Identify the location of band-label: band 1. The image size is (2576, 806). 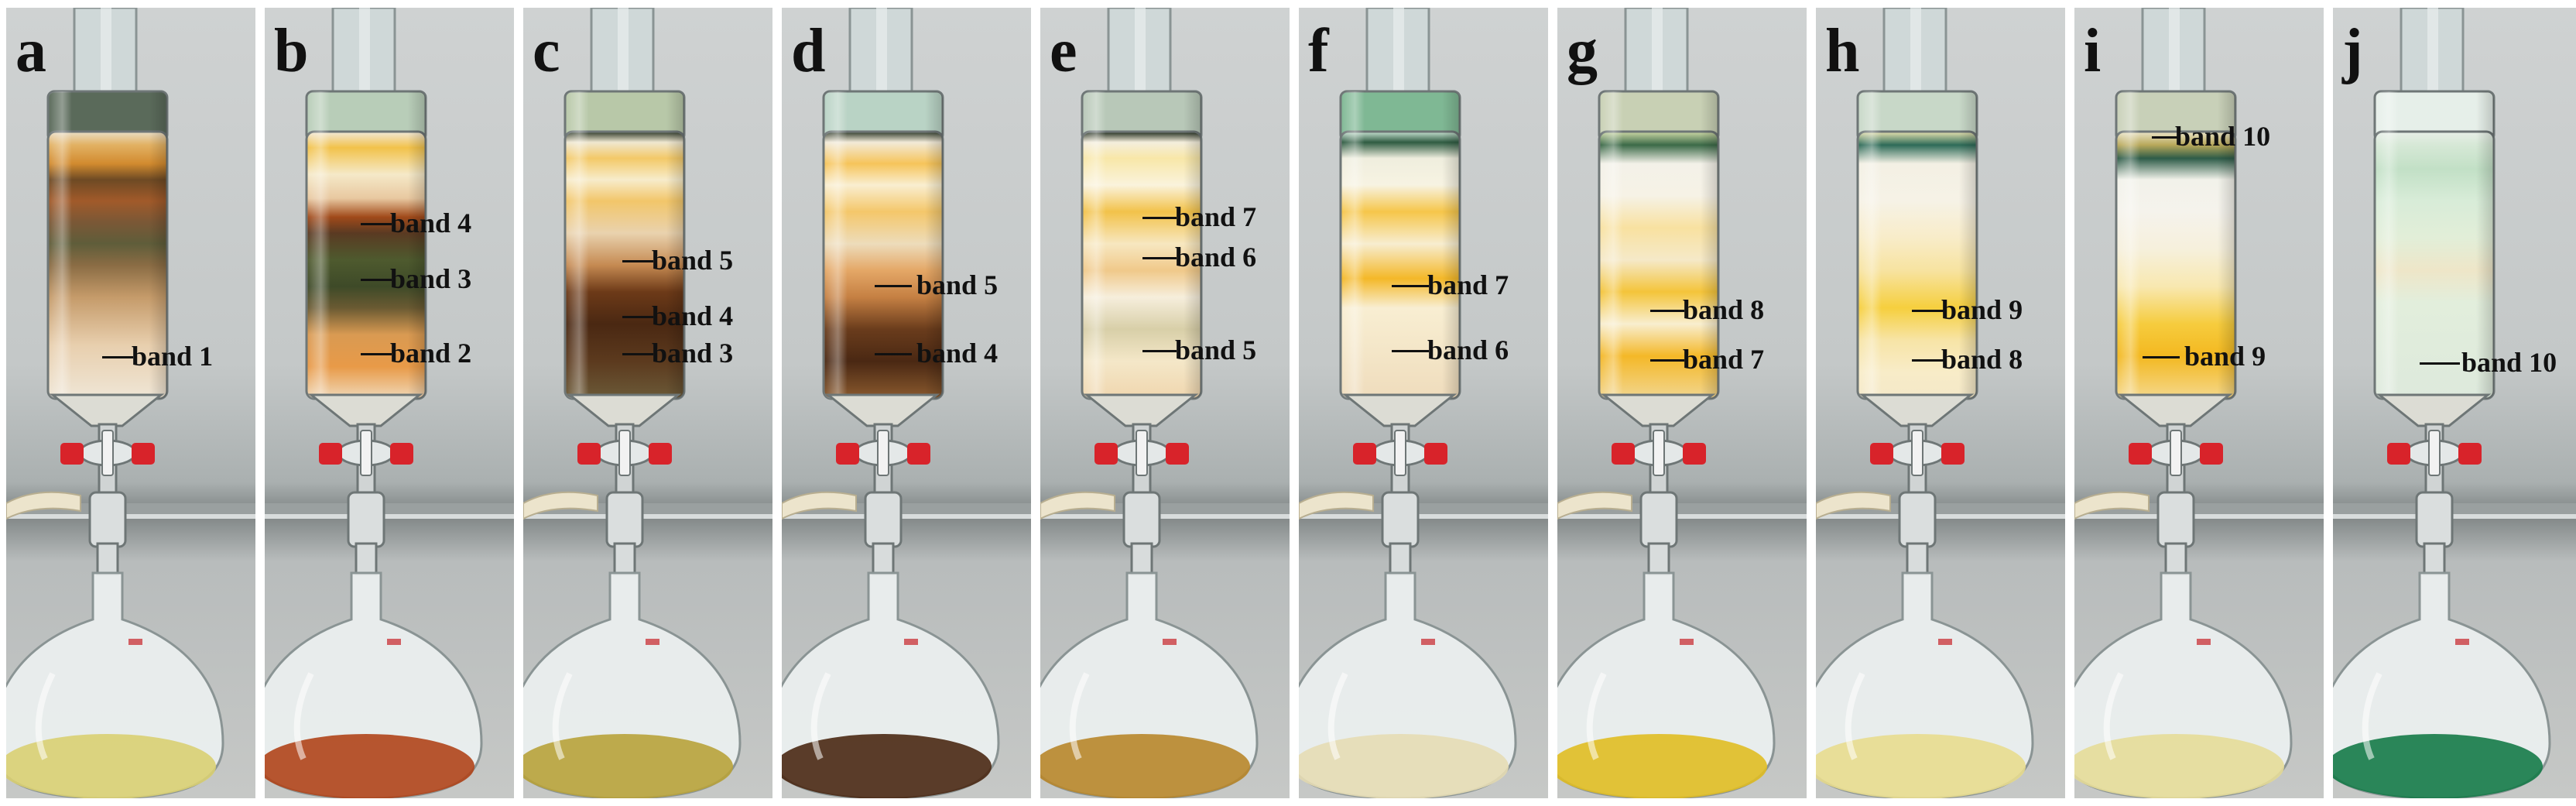
(173, 356).